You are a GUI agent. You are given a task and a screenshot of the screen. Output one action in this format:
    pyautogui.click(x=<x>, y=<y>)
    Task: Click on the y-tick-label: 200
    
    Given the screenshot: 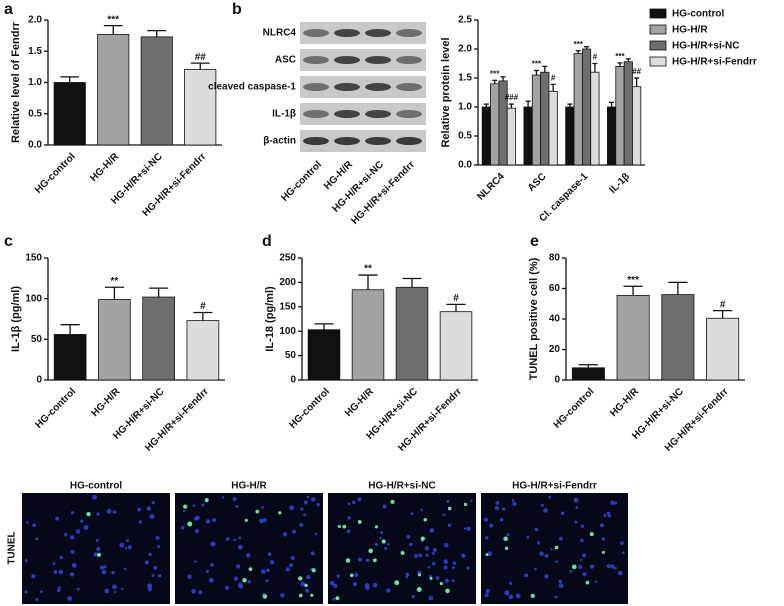 What is the action you would take?
    pyautogui.click(x=287, y=282)
    